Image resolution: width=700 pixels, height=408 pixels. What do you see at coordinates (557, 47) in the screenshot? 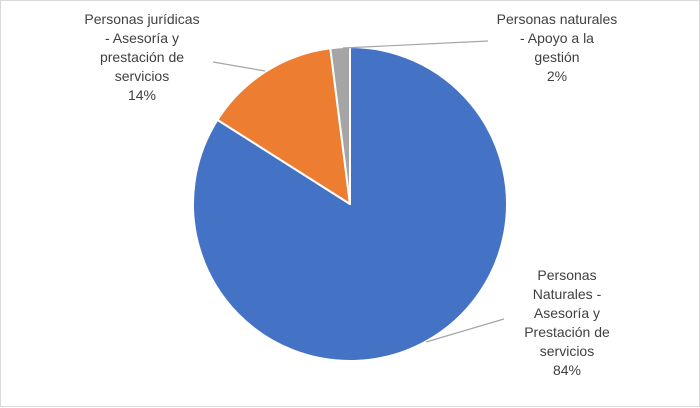
I see `data-label: Personas naturales - Apoyo a la gestión 2%` at bounding box center [557, 47].